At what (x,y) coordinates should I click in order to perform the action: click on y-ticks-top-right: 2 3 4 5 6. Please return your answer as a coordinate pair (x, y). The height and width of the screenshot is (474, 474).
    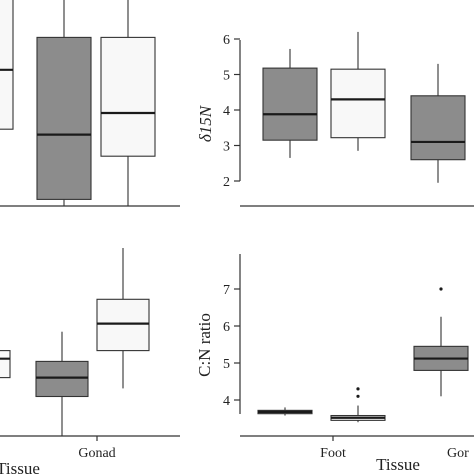
    Looking at the image, I should click on (231, 111).